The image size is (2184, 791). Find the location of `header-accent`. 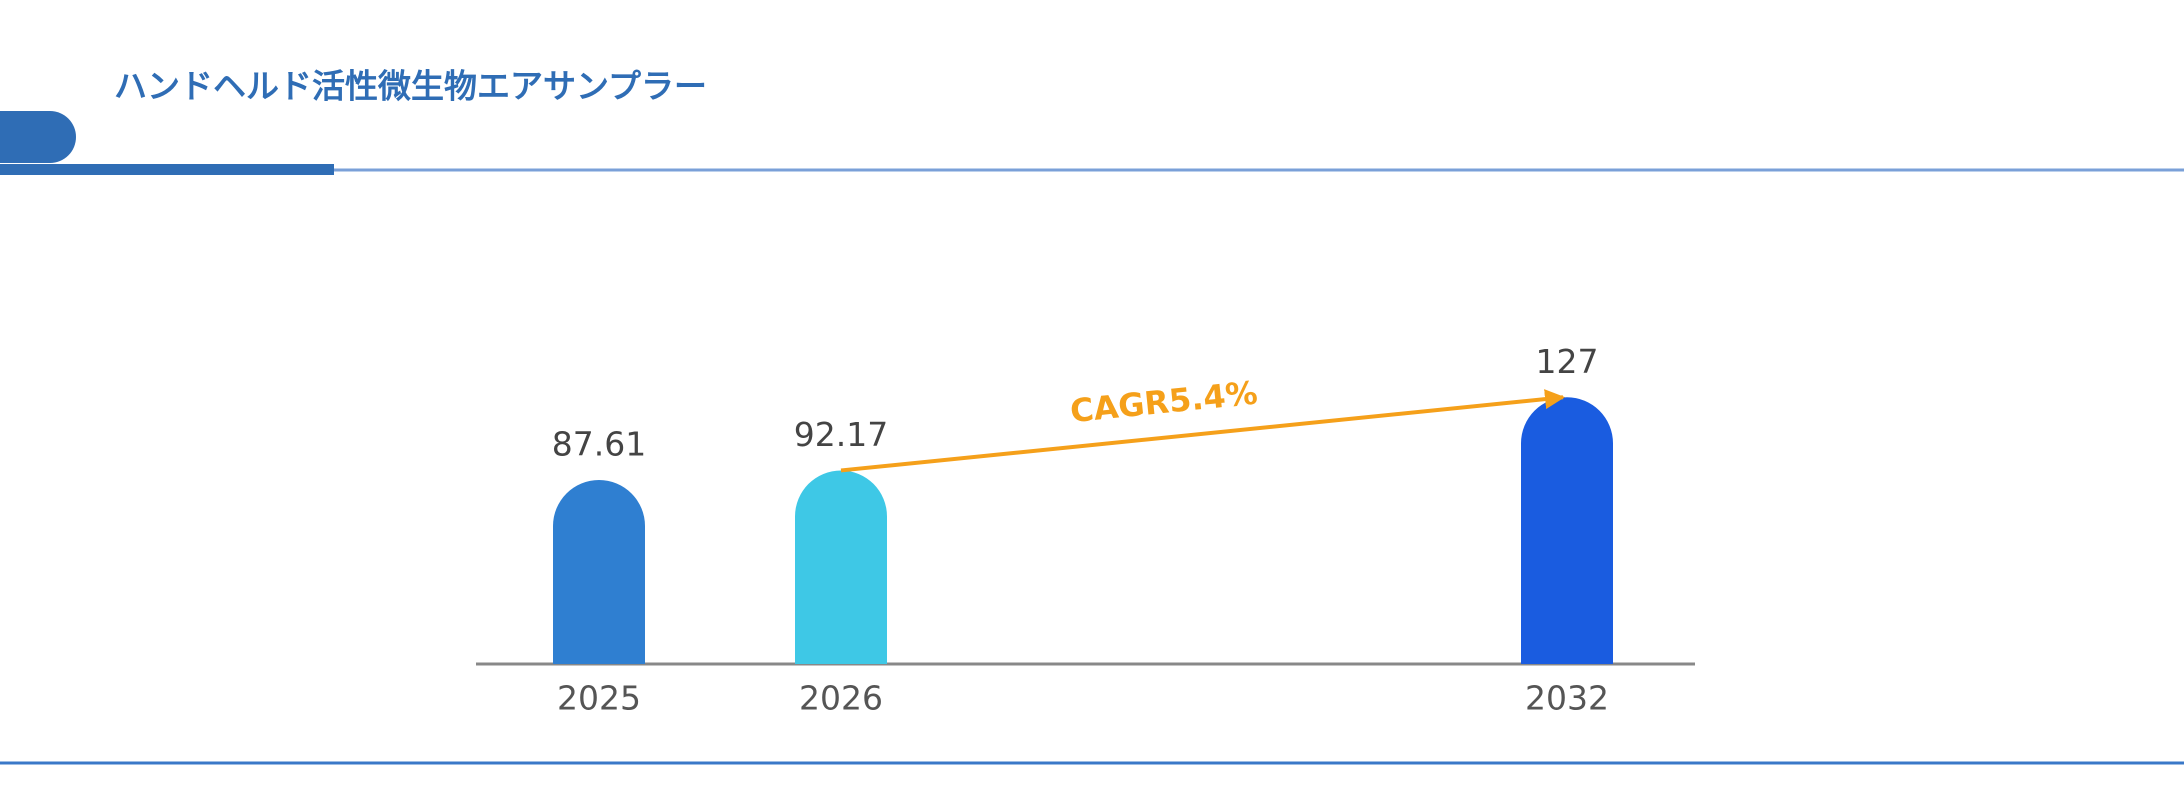

header-accent is located at coordinates (167, 169).